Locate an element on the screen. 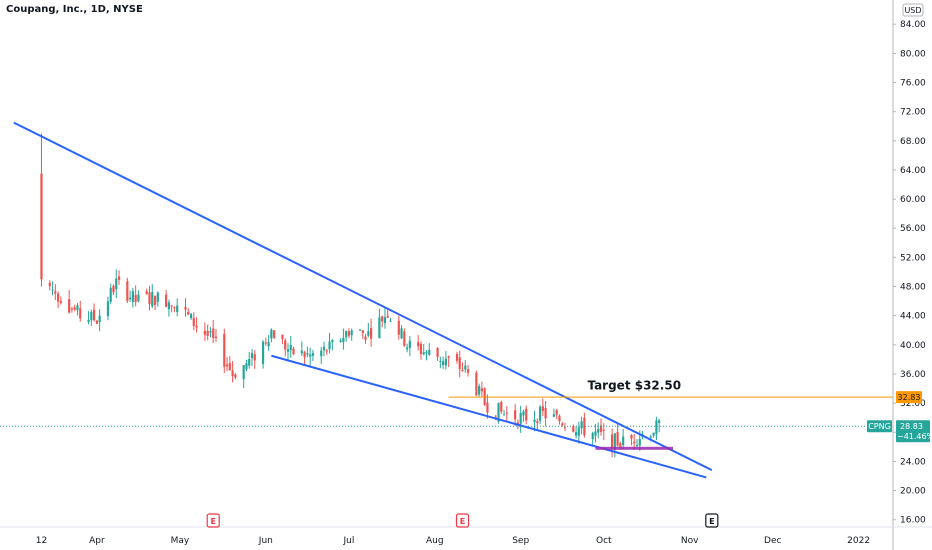 This screenshot has height=550, width=932. y-tick-label: 44.00 is located at coordinates (913, 317).